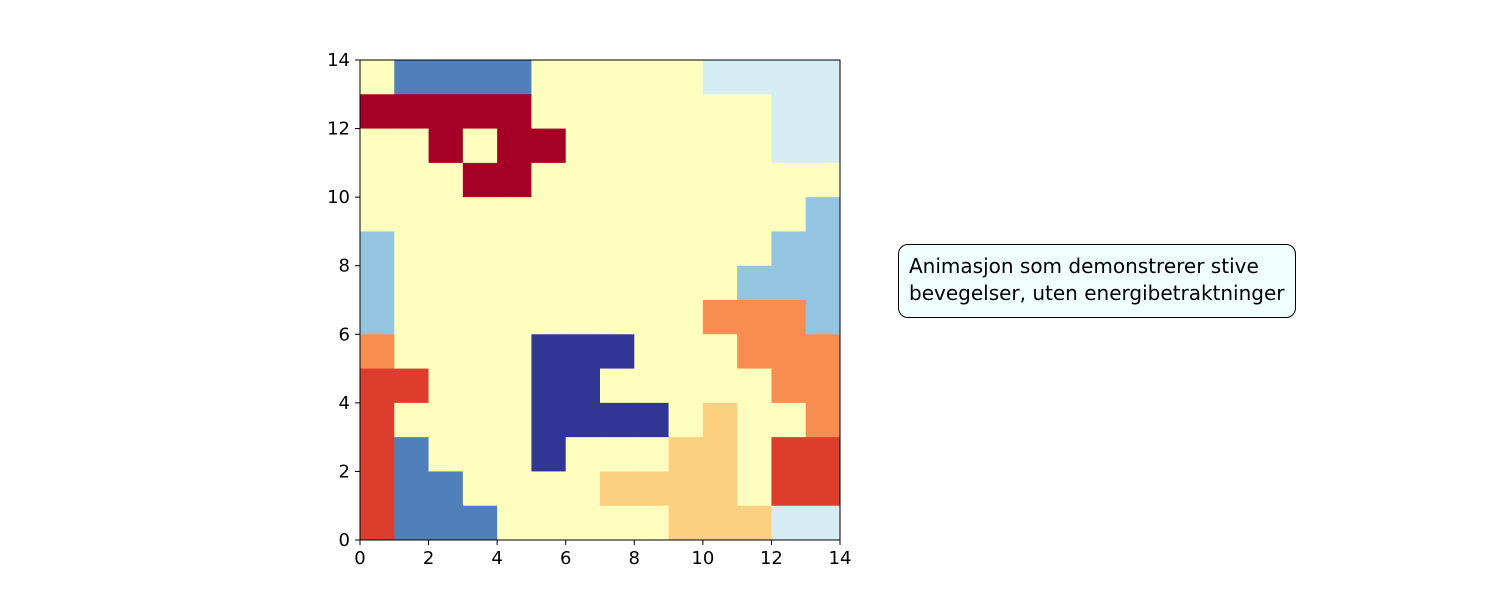  Describe the element at coordinates (702, 558) in the screenshot. I see `x-tick-label: 10` at that location.